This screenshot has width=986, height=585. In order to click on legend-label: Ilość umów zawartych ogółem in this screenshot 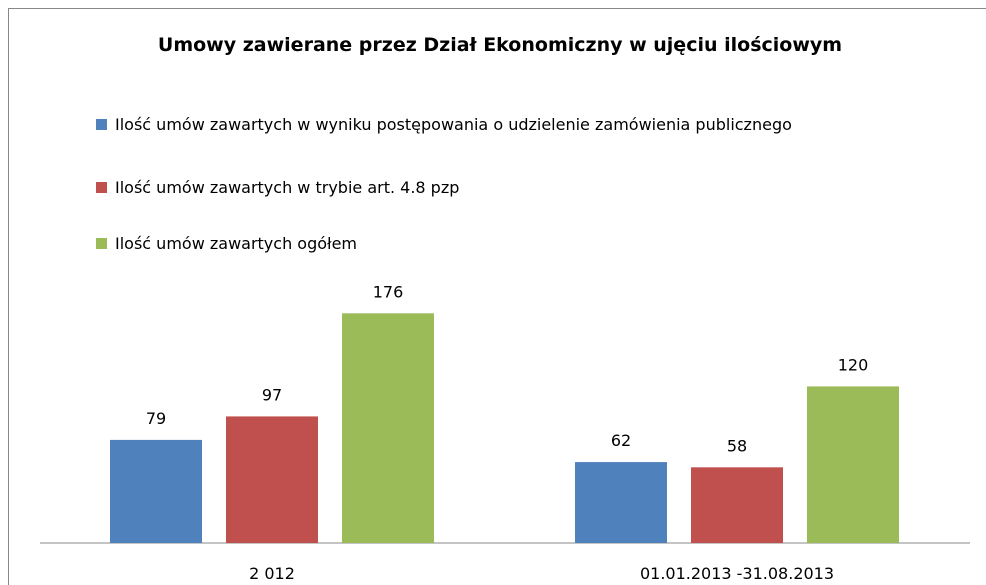, I will do `click(236, 243)`.